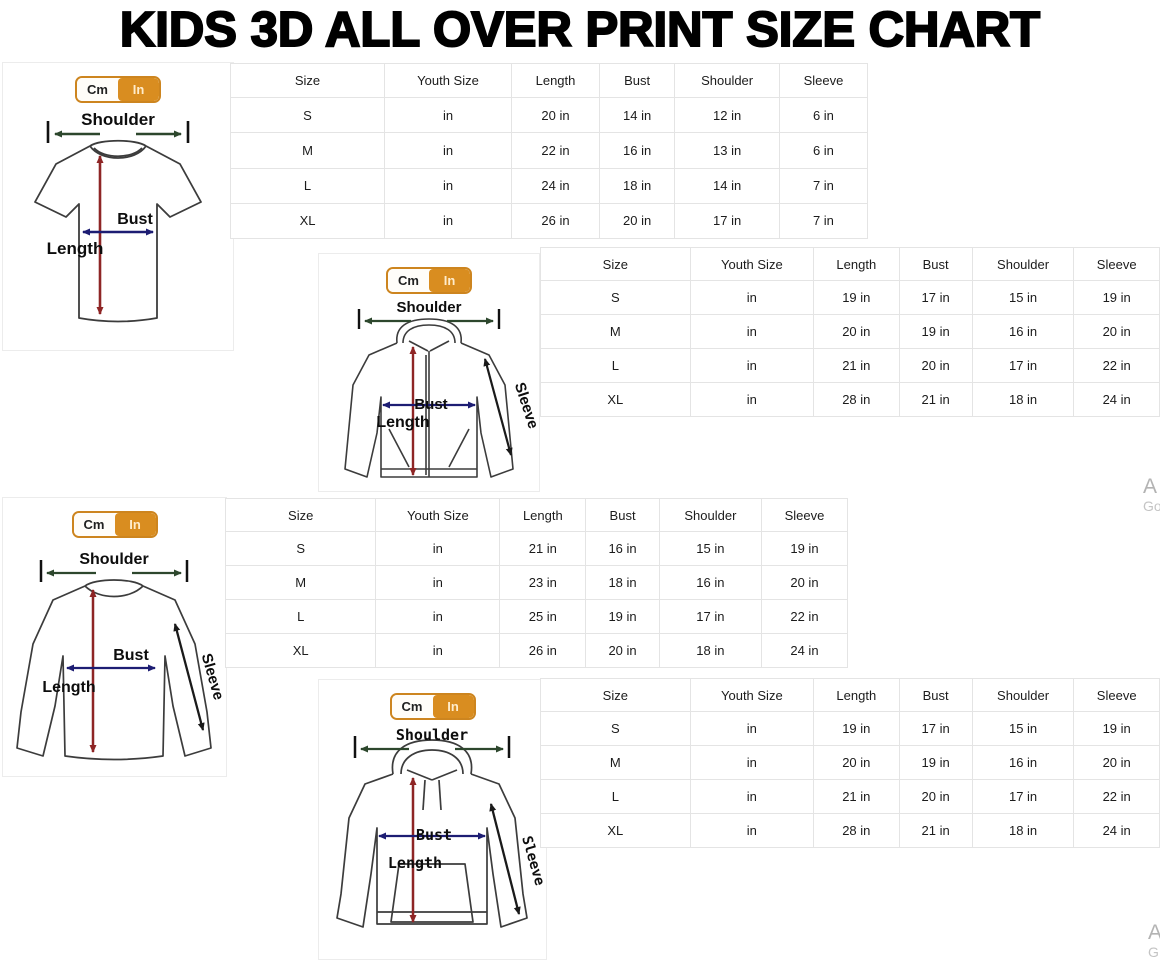 The image size is (1160, 963). What do you see at coordinates (710, 549) in the screenshot?
I see `table-cell: 15 in` at bounding box center [710, 549].